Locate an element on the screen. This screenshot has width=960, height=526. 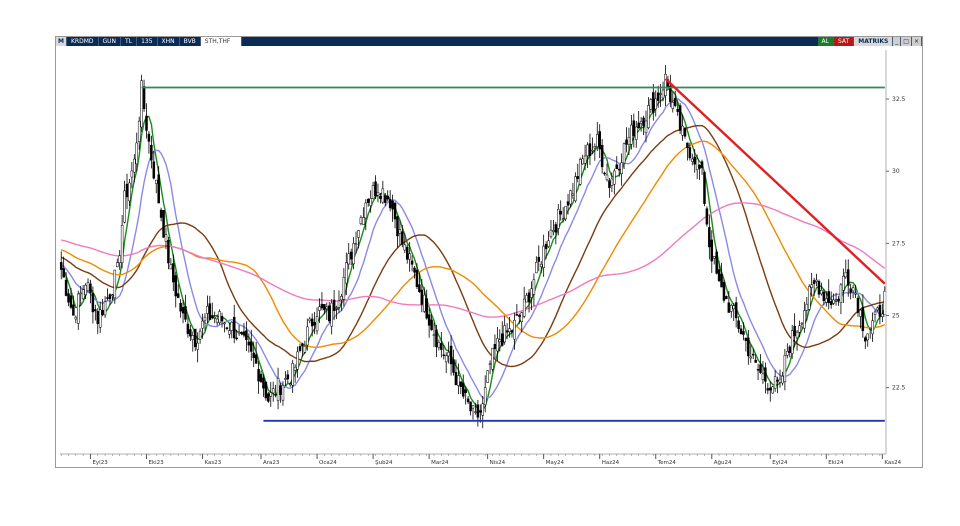
bar-count: 135 is located at coordinates (147, 41).